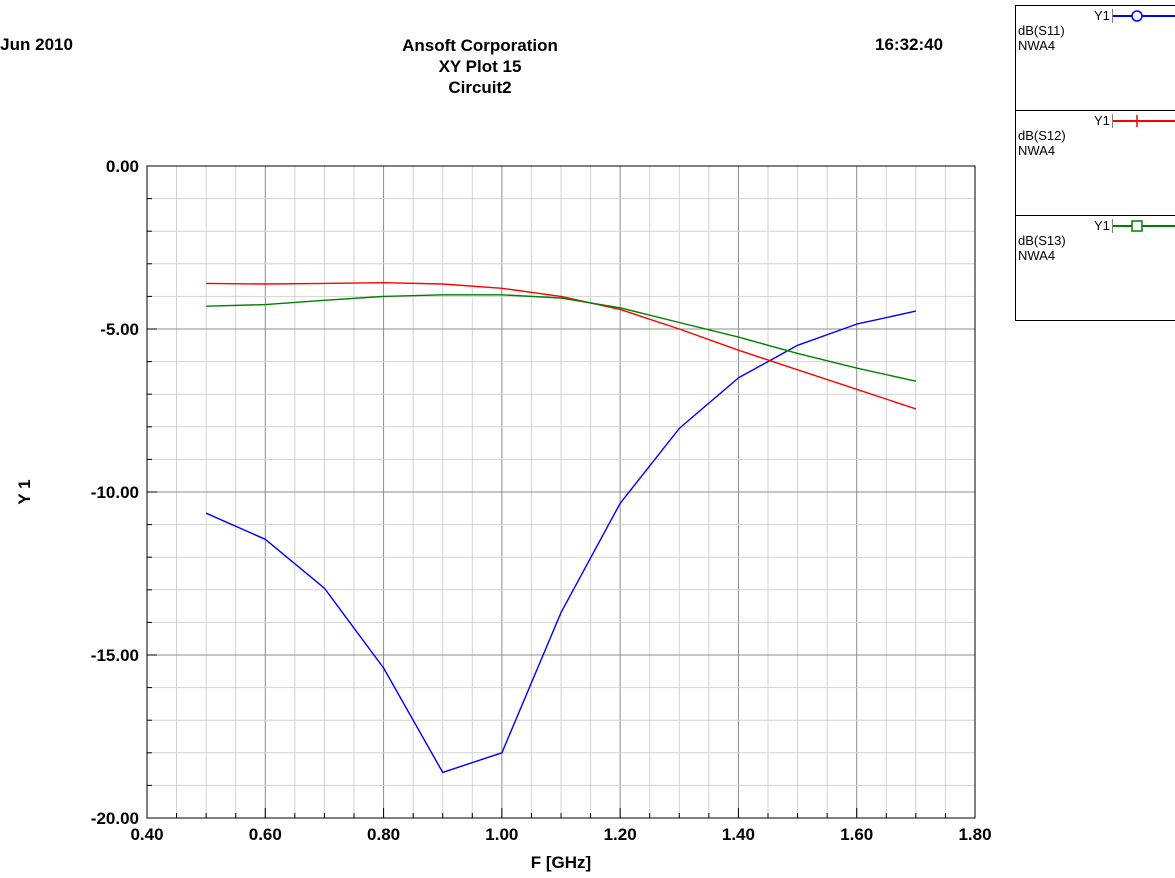 This screenshot has height=878, width=1175. Describe the element at coordinates (501, 834) in the screenshot. I see `x-tick-label: 1.00` at that location.